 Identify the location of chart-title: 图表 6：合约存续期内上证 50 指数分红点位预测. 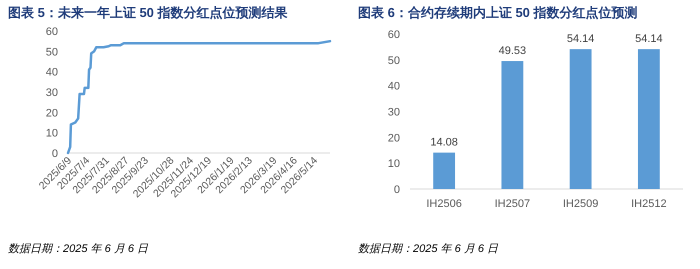
(498, 12).